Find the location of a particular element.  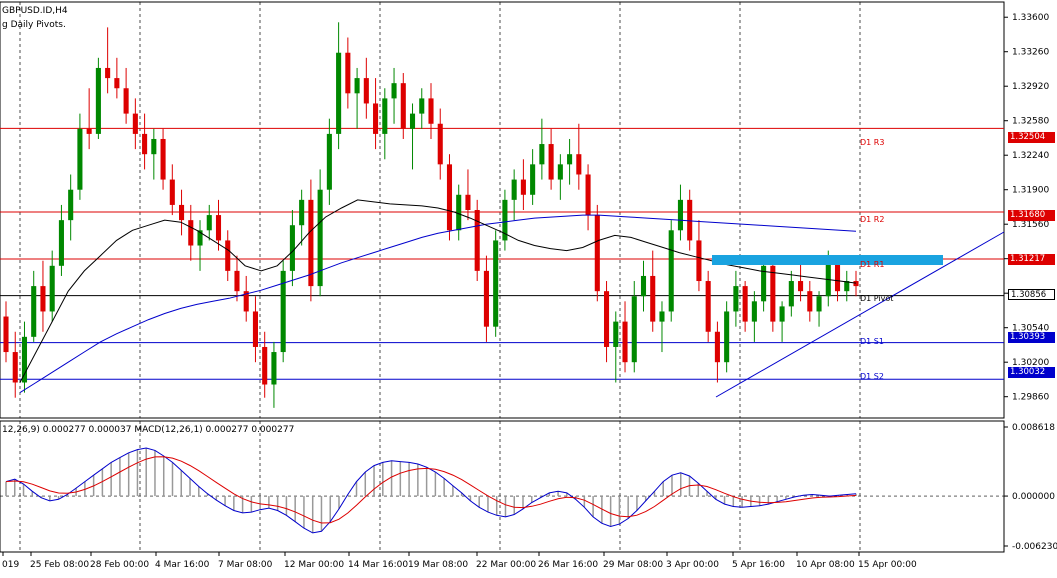

price-axis-label: 1.29860 is located at coordinates (1030, 398).